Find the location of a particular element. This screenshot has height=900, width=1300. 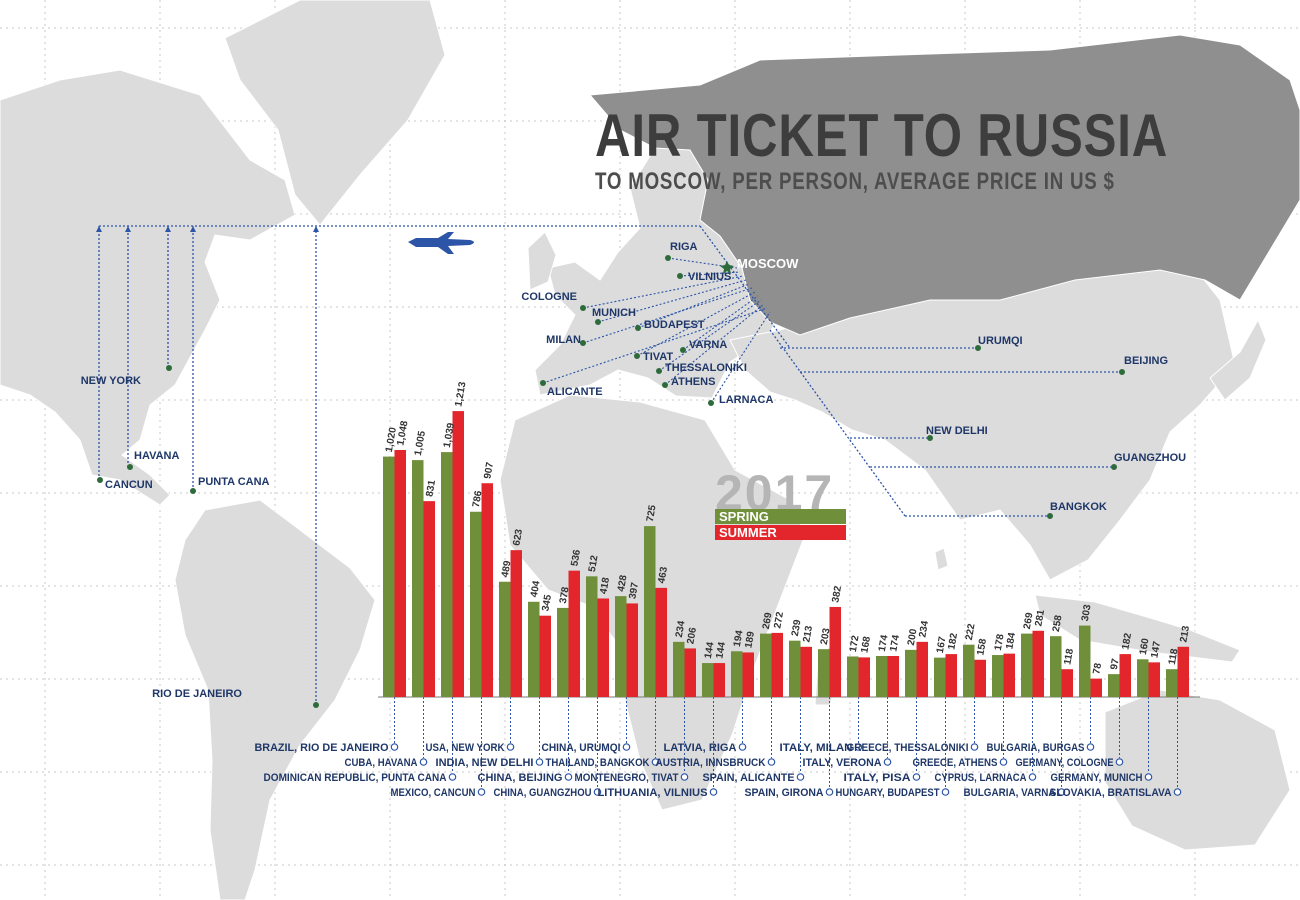

route-arrow-new-york is located at coordinates (168, 229).